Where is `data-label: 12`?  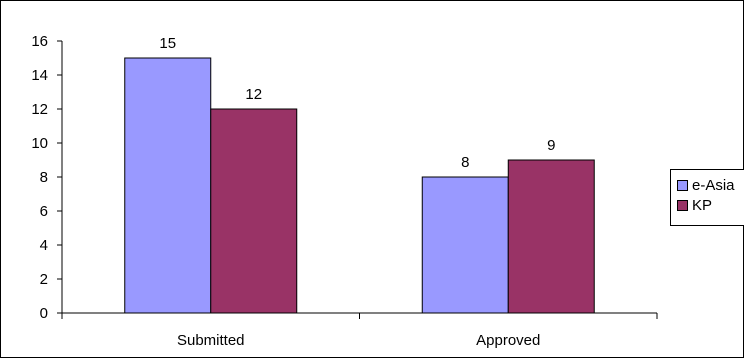
data-label: 12 is located at coordinates (253, 94).